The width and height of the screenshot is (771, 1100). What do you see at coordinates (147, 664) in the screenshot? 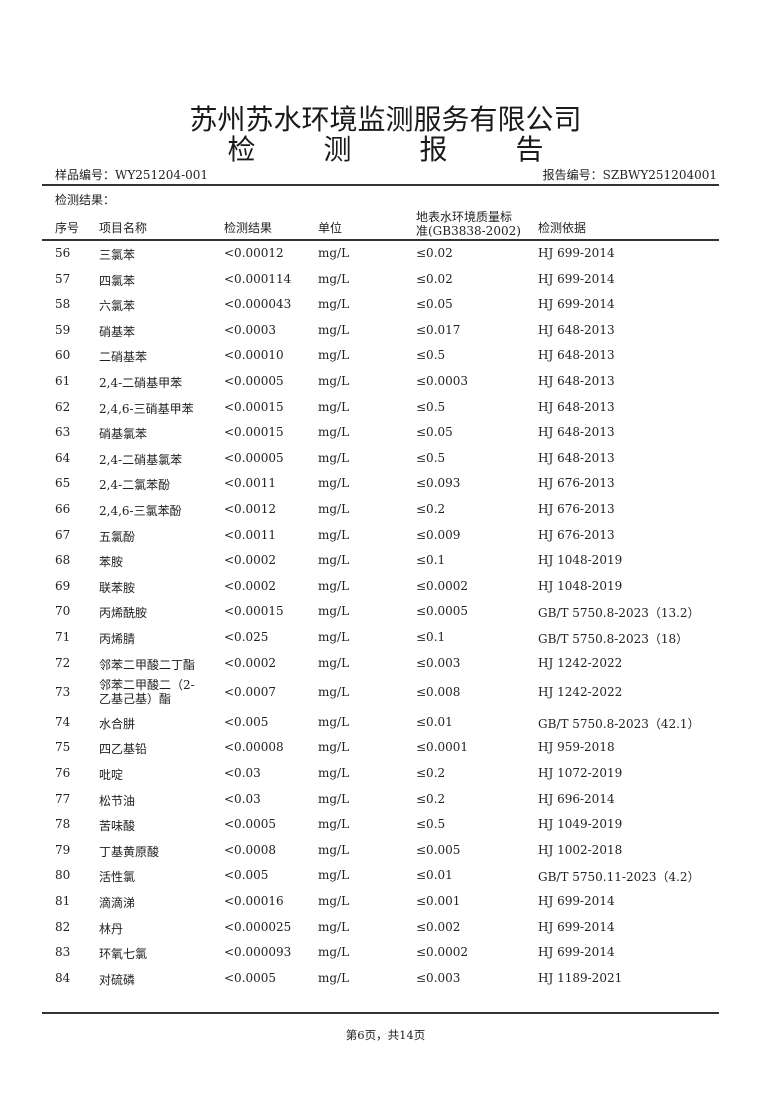
I see `item-name: 邻苯二甲酸二丁酯` at bounding box center [147, 664].